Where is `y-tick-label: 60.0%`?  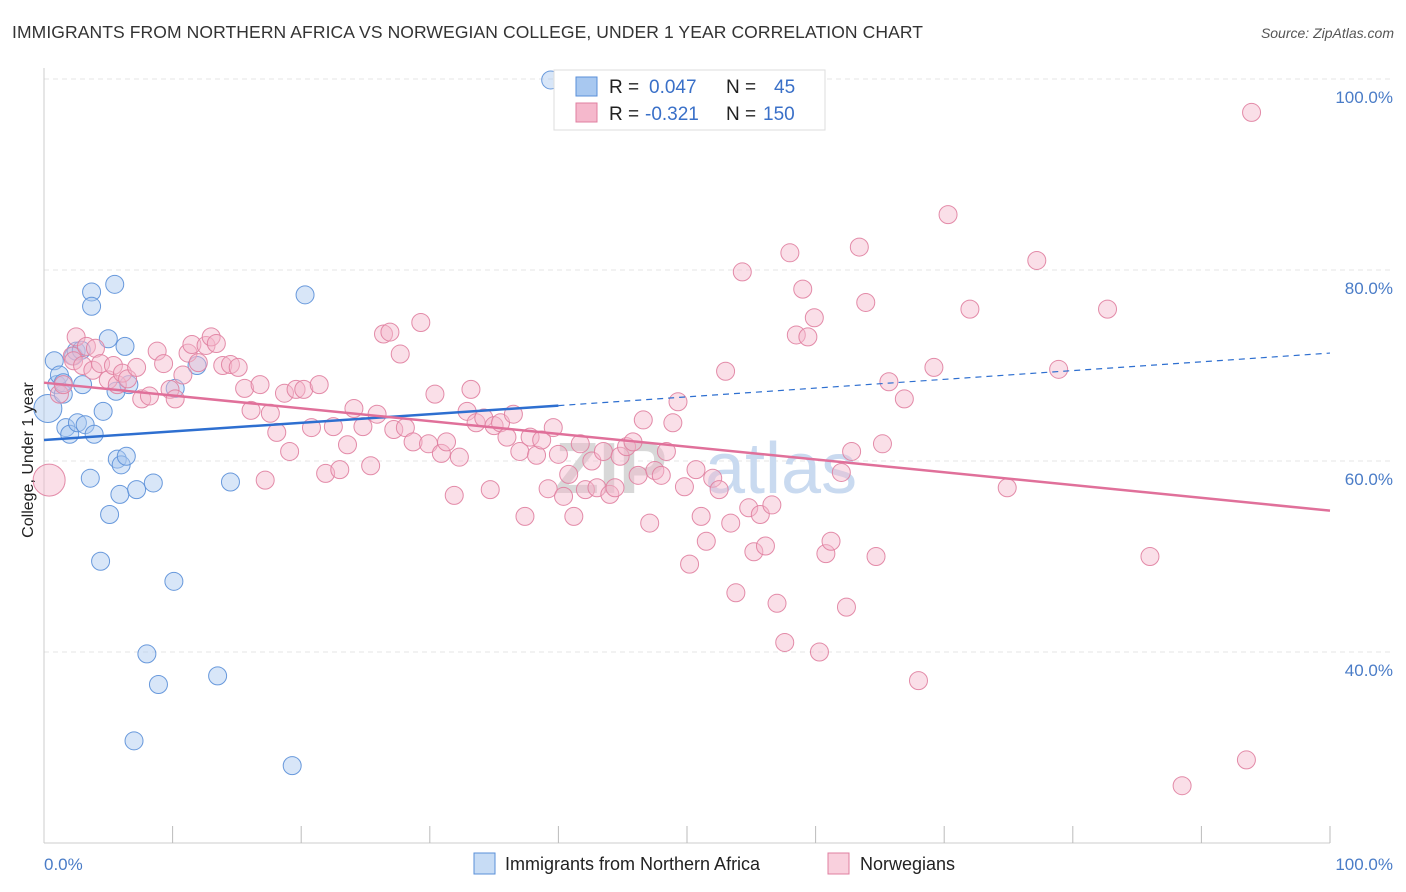 y-tick-label: 60.0% is located at coordinates (1369, 479).